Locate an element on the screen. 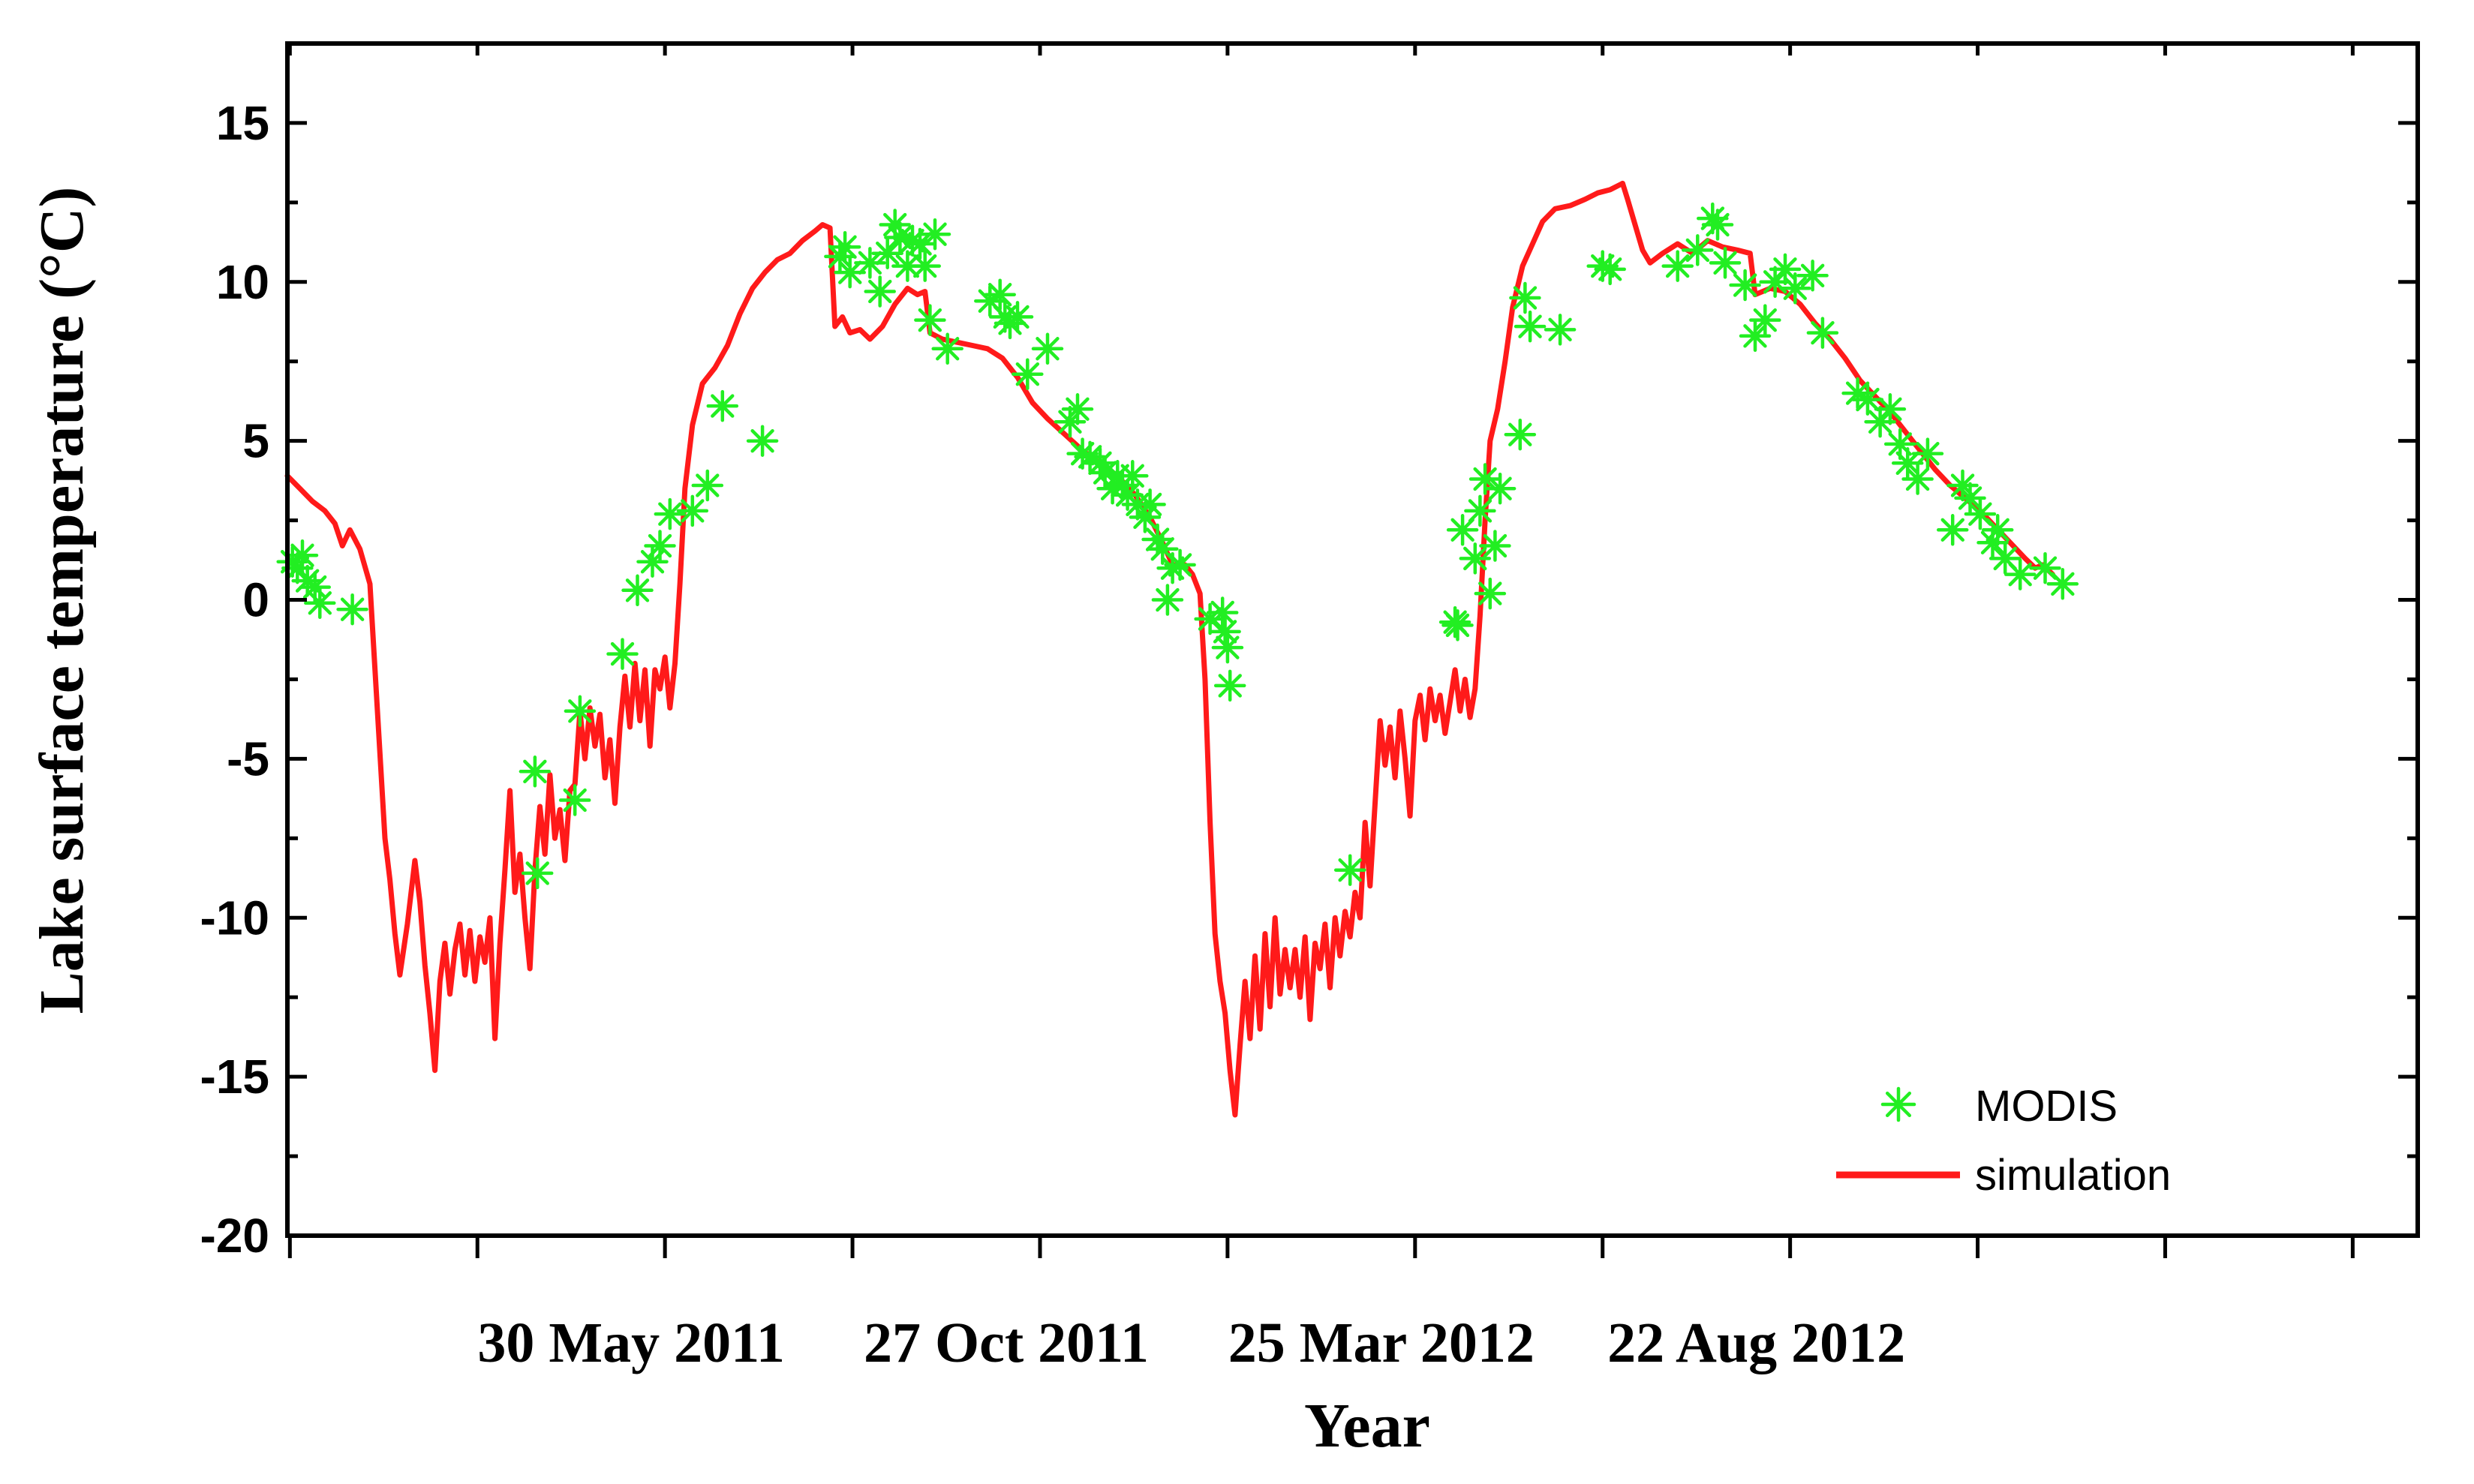 Image resolution: width=2474 pixels, height=1484 pixels. legend-label-simulation: simulation is located at coordinates (2073, 1175).